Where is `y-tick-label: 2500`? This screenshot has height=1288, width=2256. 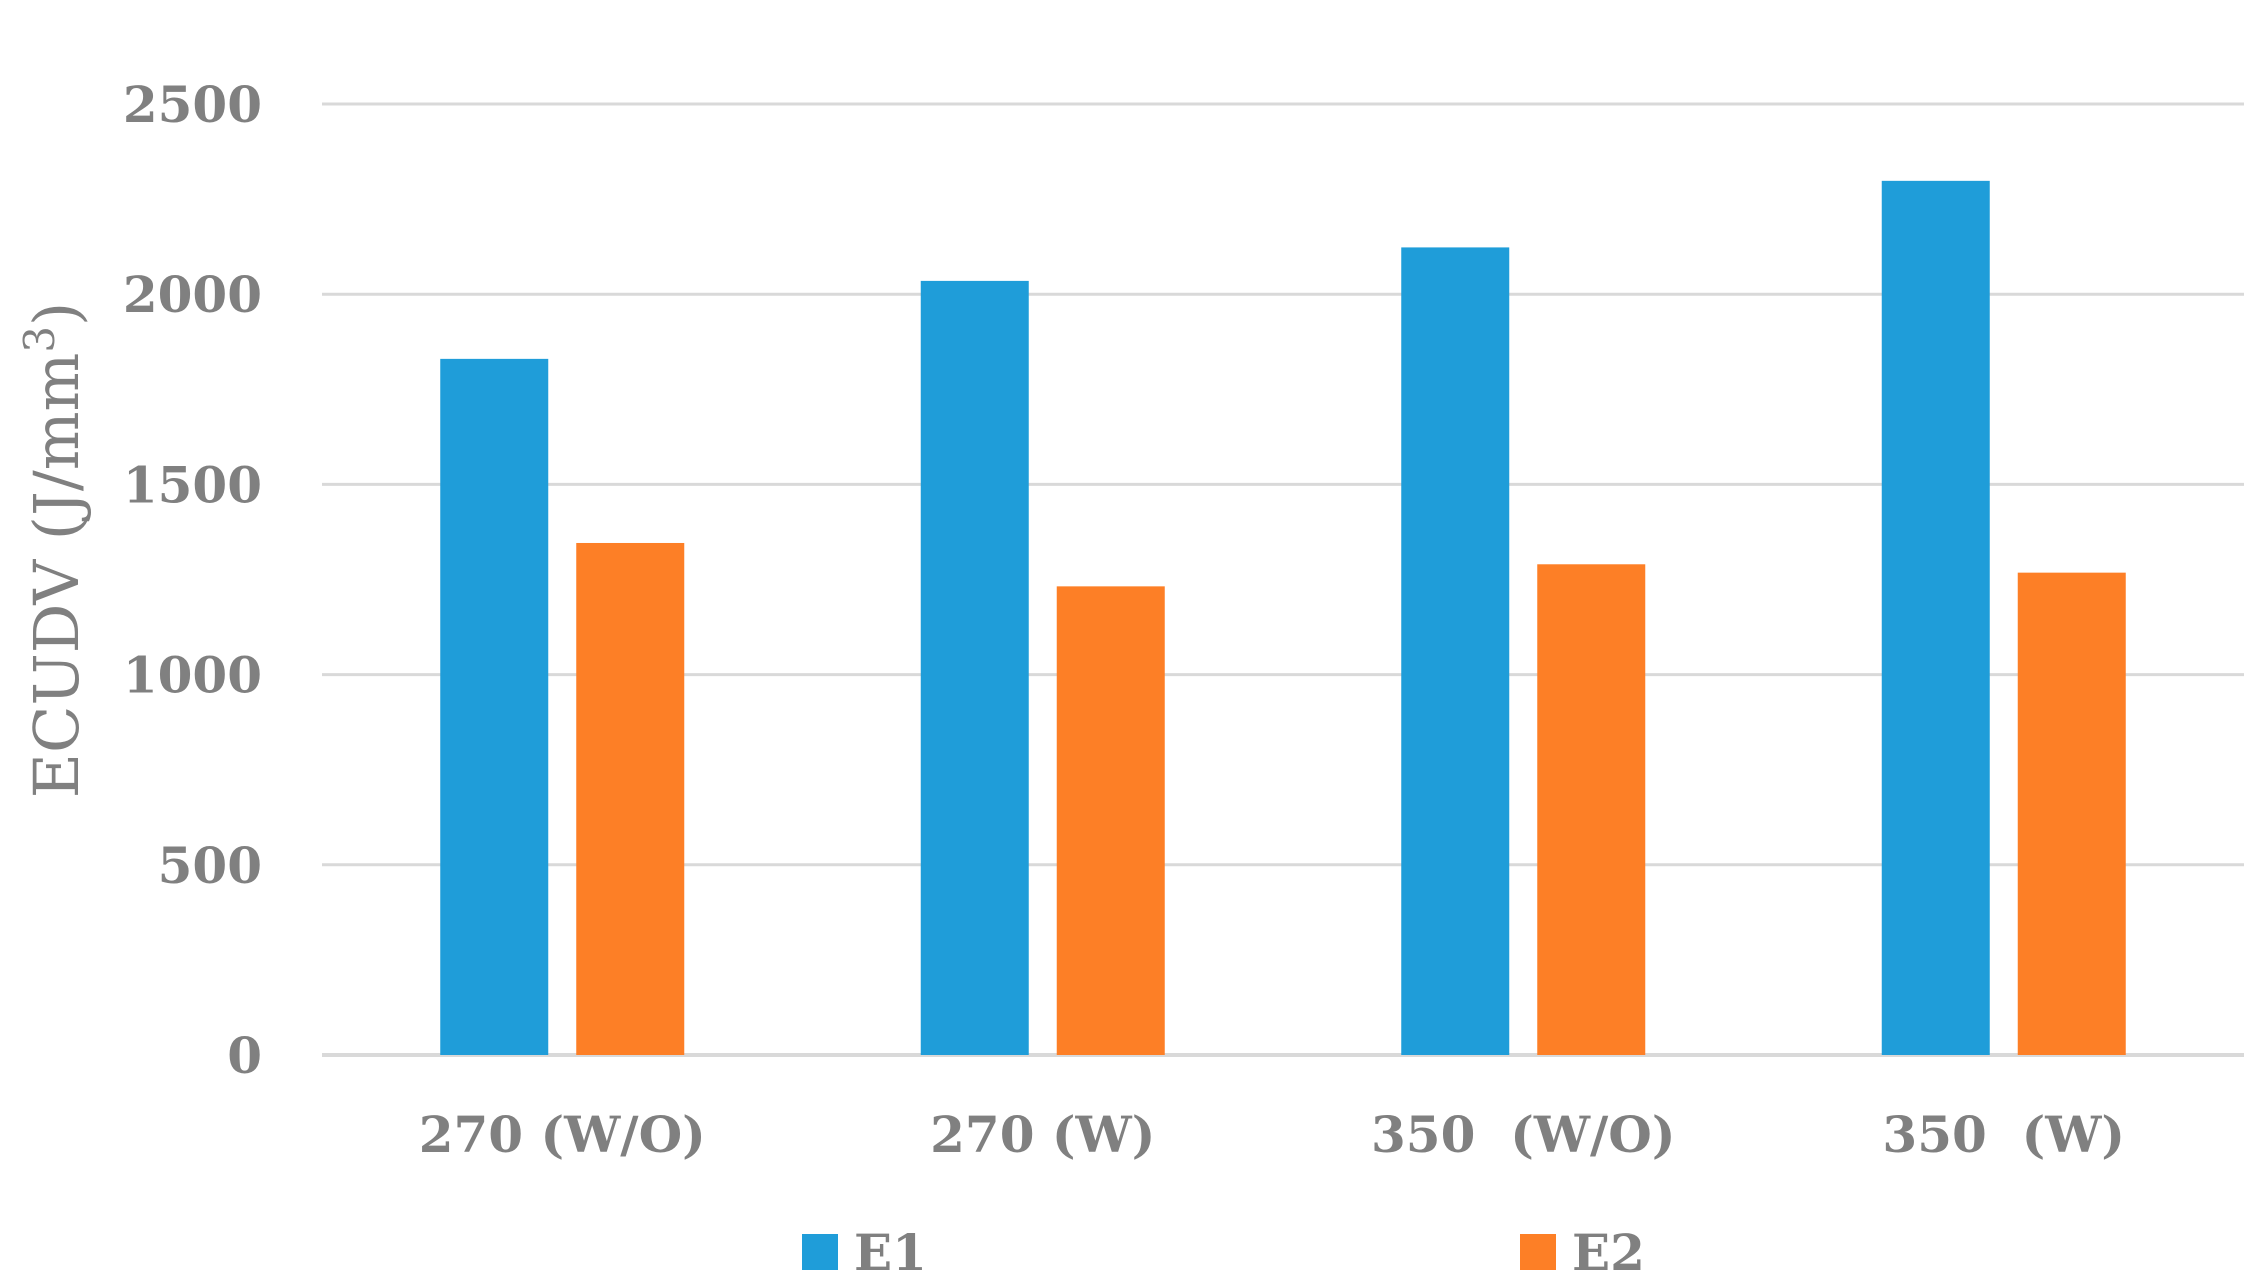
y-tick-label: 2500 is located at coordinates (192, 104).